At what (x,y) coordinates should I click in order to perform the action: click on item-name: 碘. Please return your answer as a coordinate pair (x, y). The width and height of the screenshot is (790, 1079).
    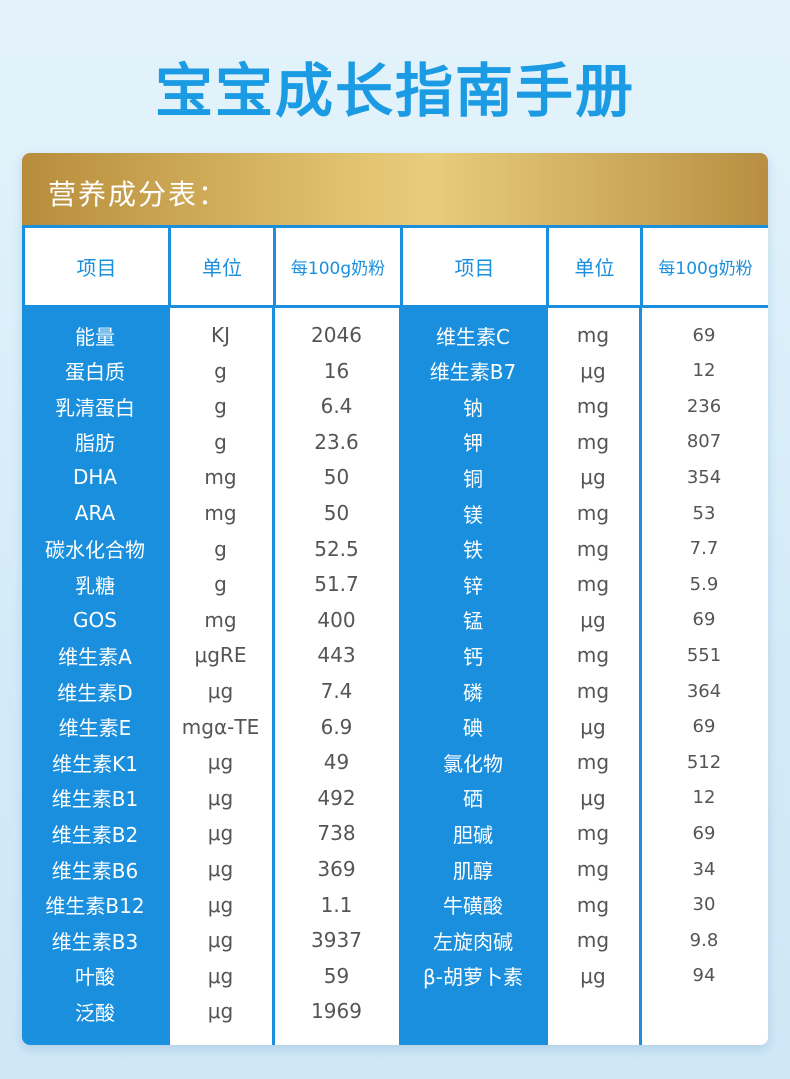
    Looking at the image, I should click on (473, 728).